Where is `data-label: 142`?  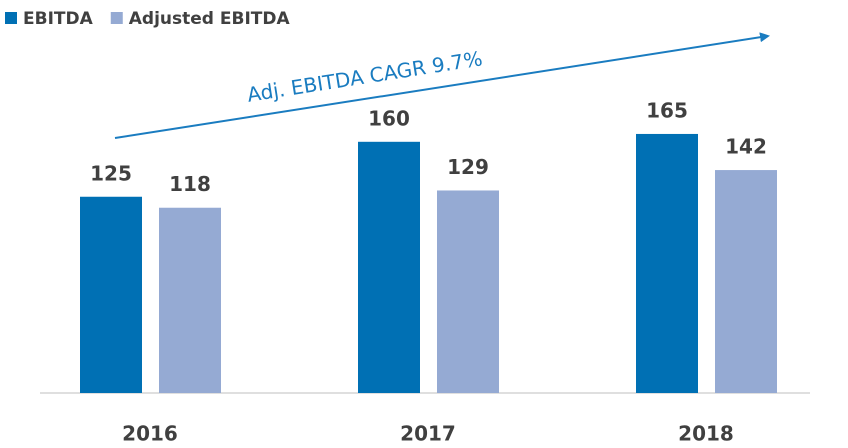 data-label: 142 is located at coordinates (746, 147).